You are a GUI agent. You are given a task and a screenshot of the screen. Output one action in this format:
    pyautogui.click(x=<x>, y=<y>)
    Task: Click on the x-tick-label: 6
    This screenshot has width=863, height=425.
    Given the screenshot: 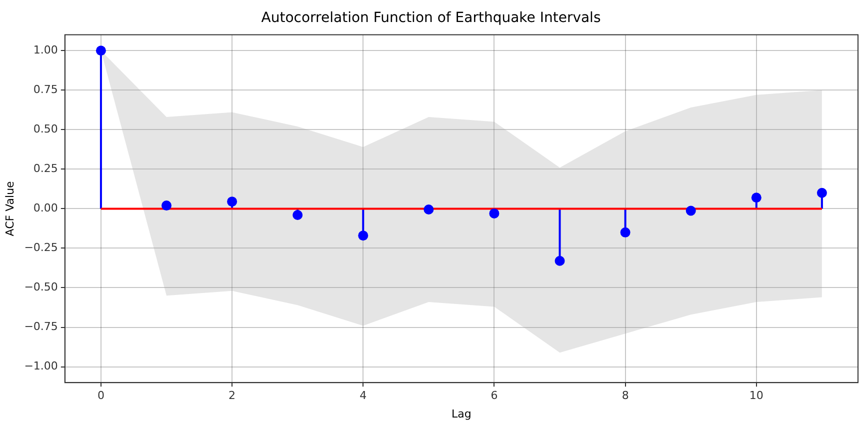 What is the action you would take?
    pyautogui.click(x=494, y=395)
    